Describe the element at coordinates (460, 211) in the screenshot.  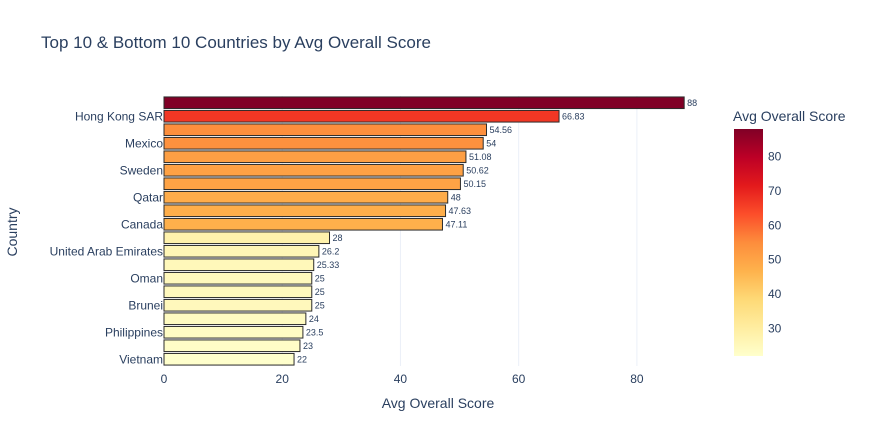
I see `bar-value-label: 47.63` at that location.